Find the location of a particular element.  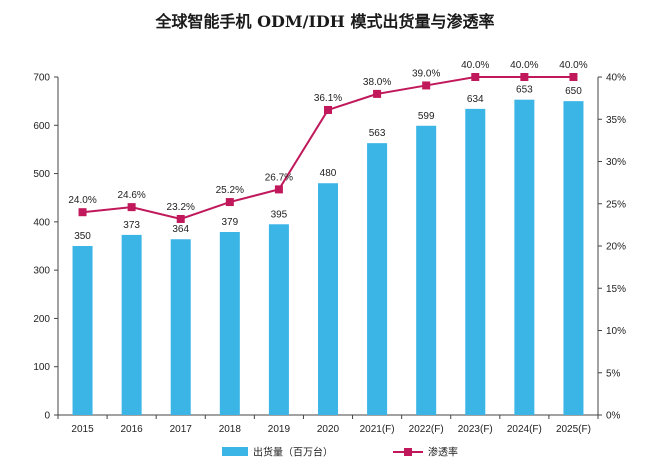

x-tick-label: 2019 is located at coordinates (279, 429).